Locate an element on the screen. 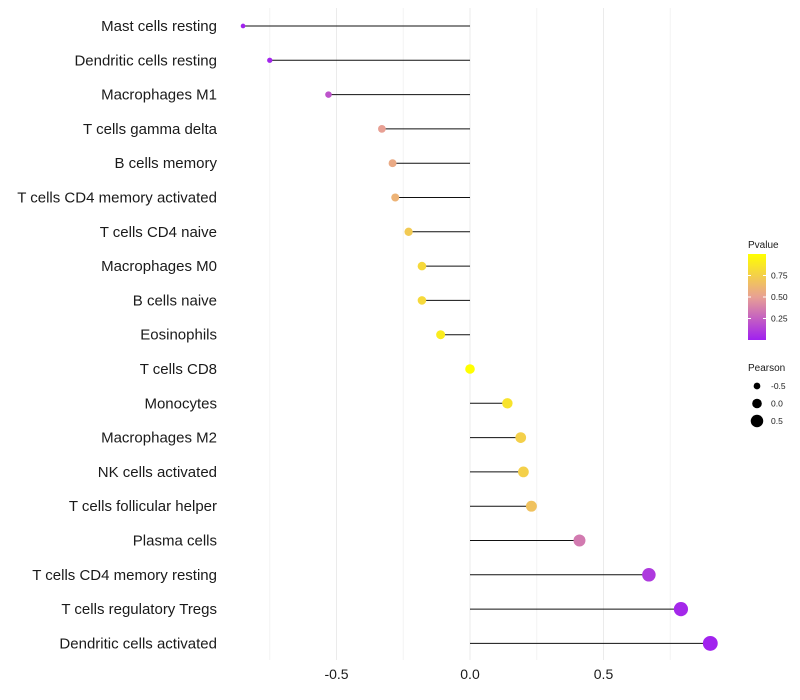  category-label: B cells memory is located at coordinates (165, 163).